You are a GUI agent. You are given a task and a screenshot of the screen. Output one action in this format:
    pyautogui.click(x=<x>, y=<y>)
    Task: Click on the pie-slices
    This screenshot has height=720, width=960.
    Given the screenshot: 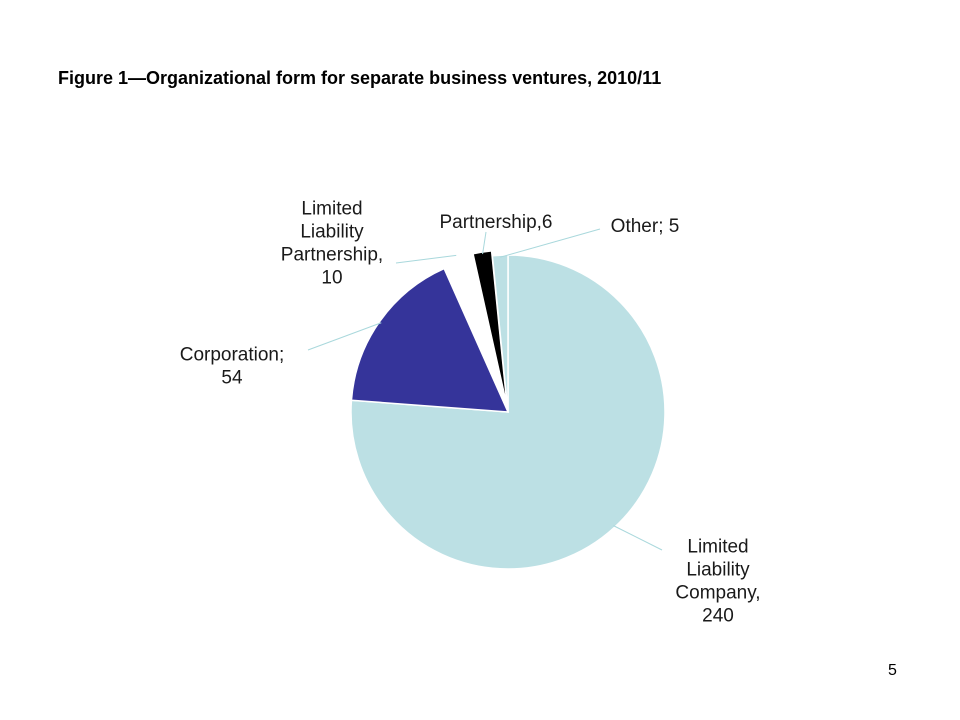 What is the action you would take?
    pyautogui.click(x=508, y=409)
    